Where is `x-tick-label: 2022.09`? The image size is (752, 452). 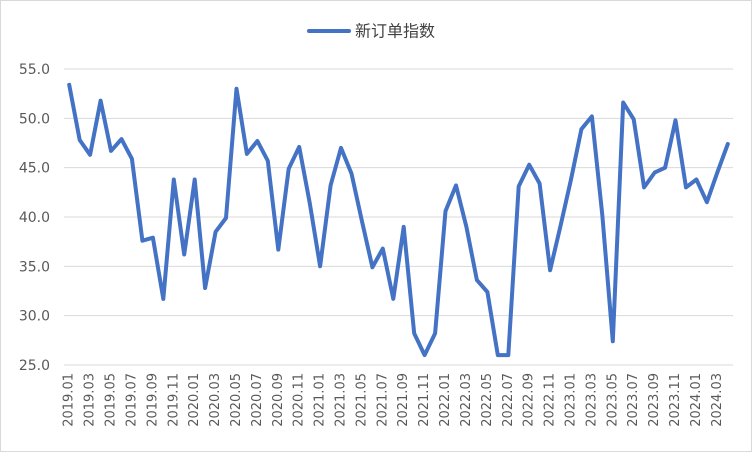
x-tick-label: 2022.09 is located at coordinates (529, 400).